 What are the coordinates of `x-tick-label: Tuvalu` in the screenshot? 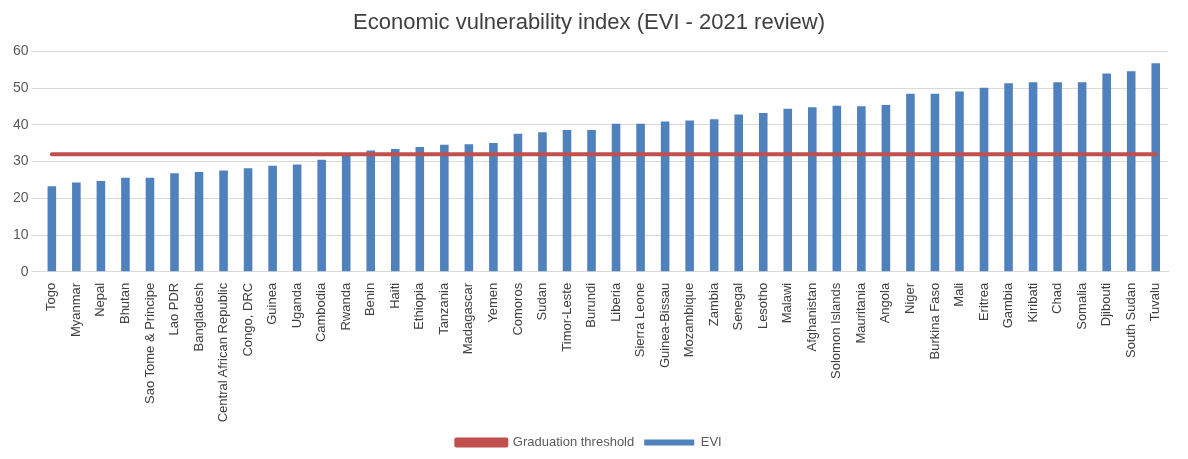 It's located at (1155, 302).